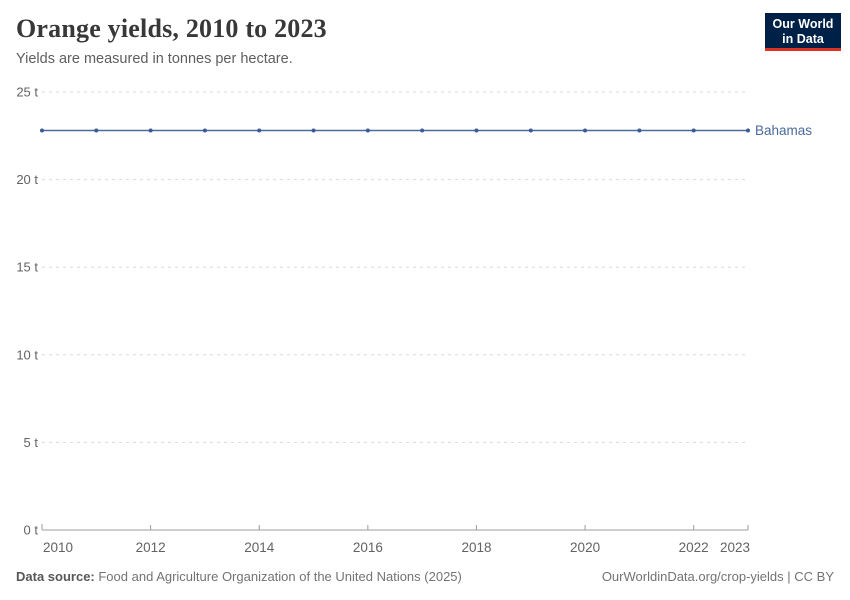 This screenshot has width=850, height=600. I want to click on x-axis-label: 2012, so click(151, 547).